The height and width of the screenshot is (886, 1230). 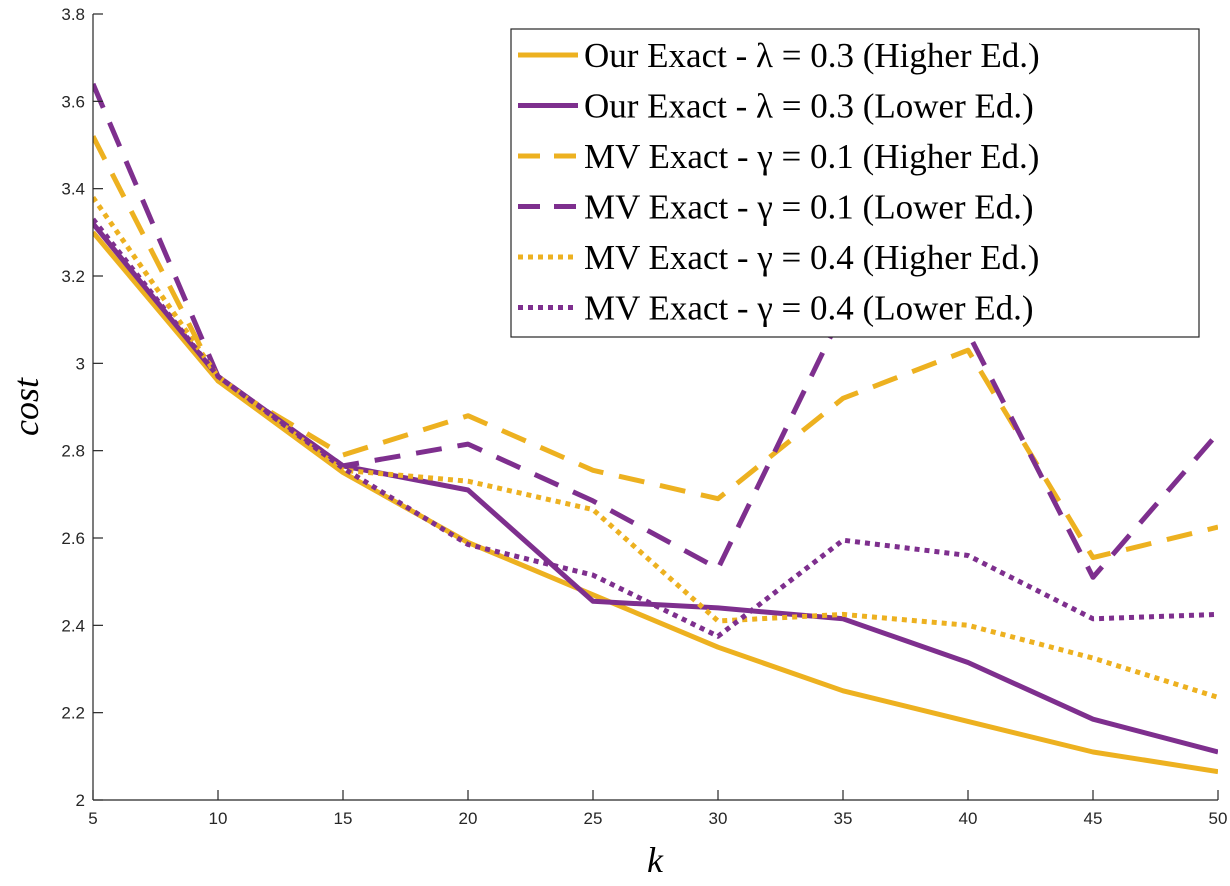 What do you see at coordinates (92, 818) in the screenshot?
I see `x-tick-label: 5` at bounding box center [92, 818].